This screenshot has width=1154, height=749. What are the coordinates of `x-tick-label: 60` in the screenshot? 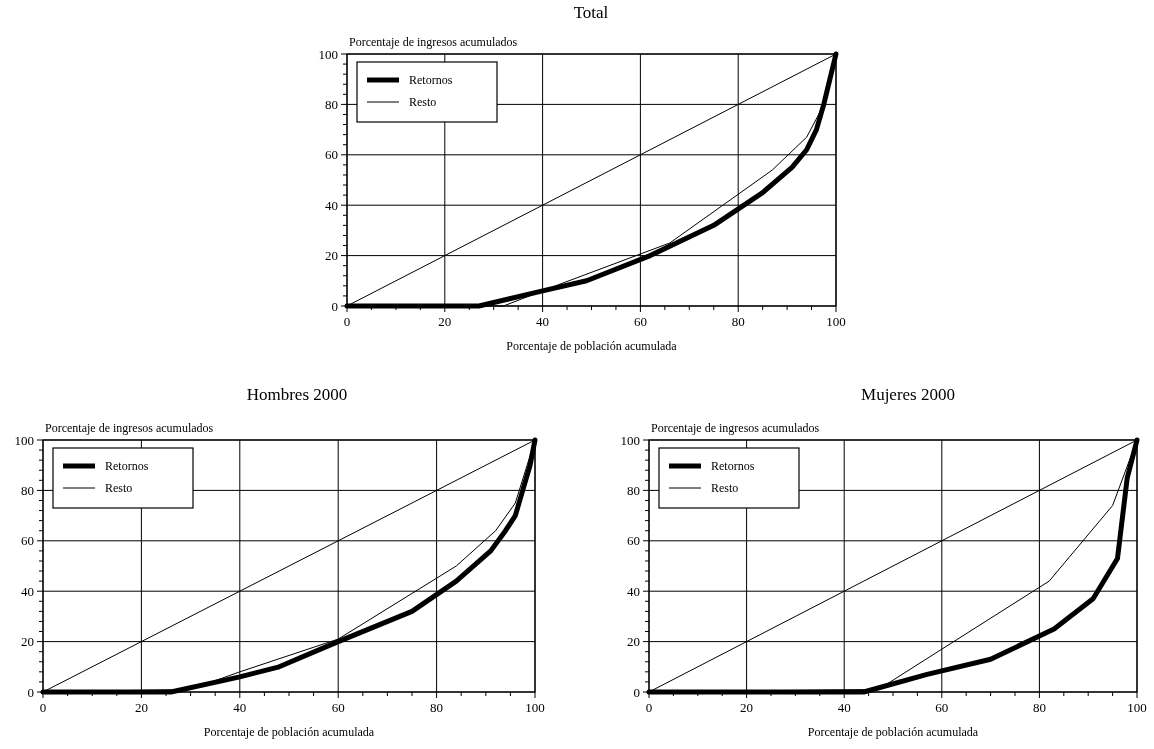 It's located at (942, 707).